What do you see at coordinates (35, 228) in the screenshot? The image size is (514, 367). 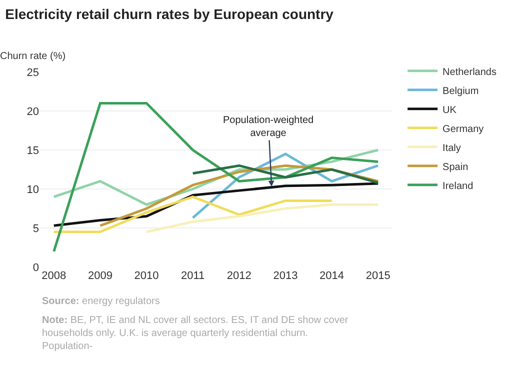 I see `y-tick-label: 5` at bounding box center [35, 228].